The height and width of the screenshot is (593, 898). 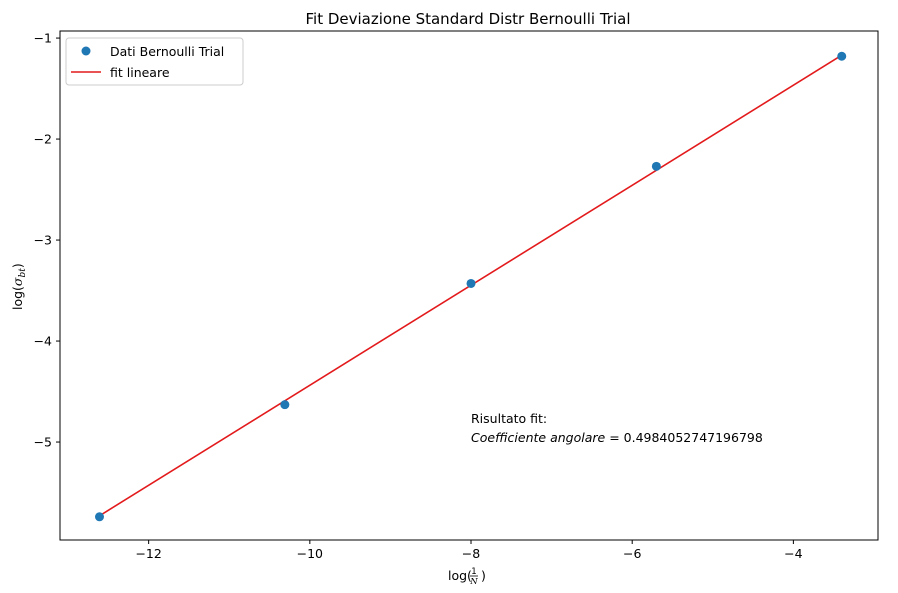 What do you see at coordinates (684, 437) in the screenshot?
I see `annotation-coefficient-value: = 0.4984052747196798` at bounding box center [684, 437].